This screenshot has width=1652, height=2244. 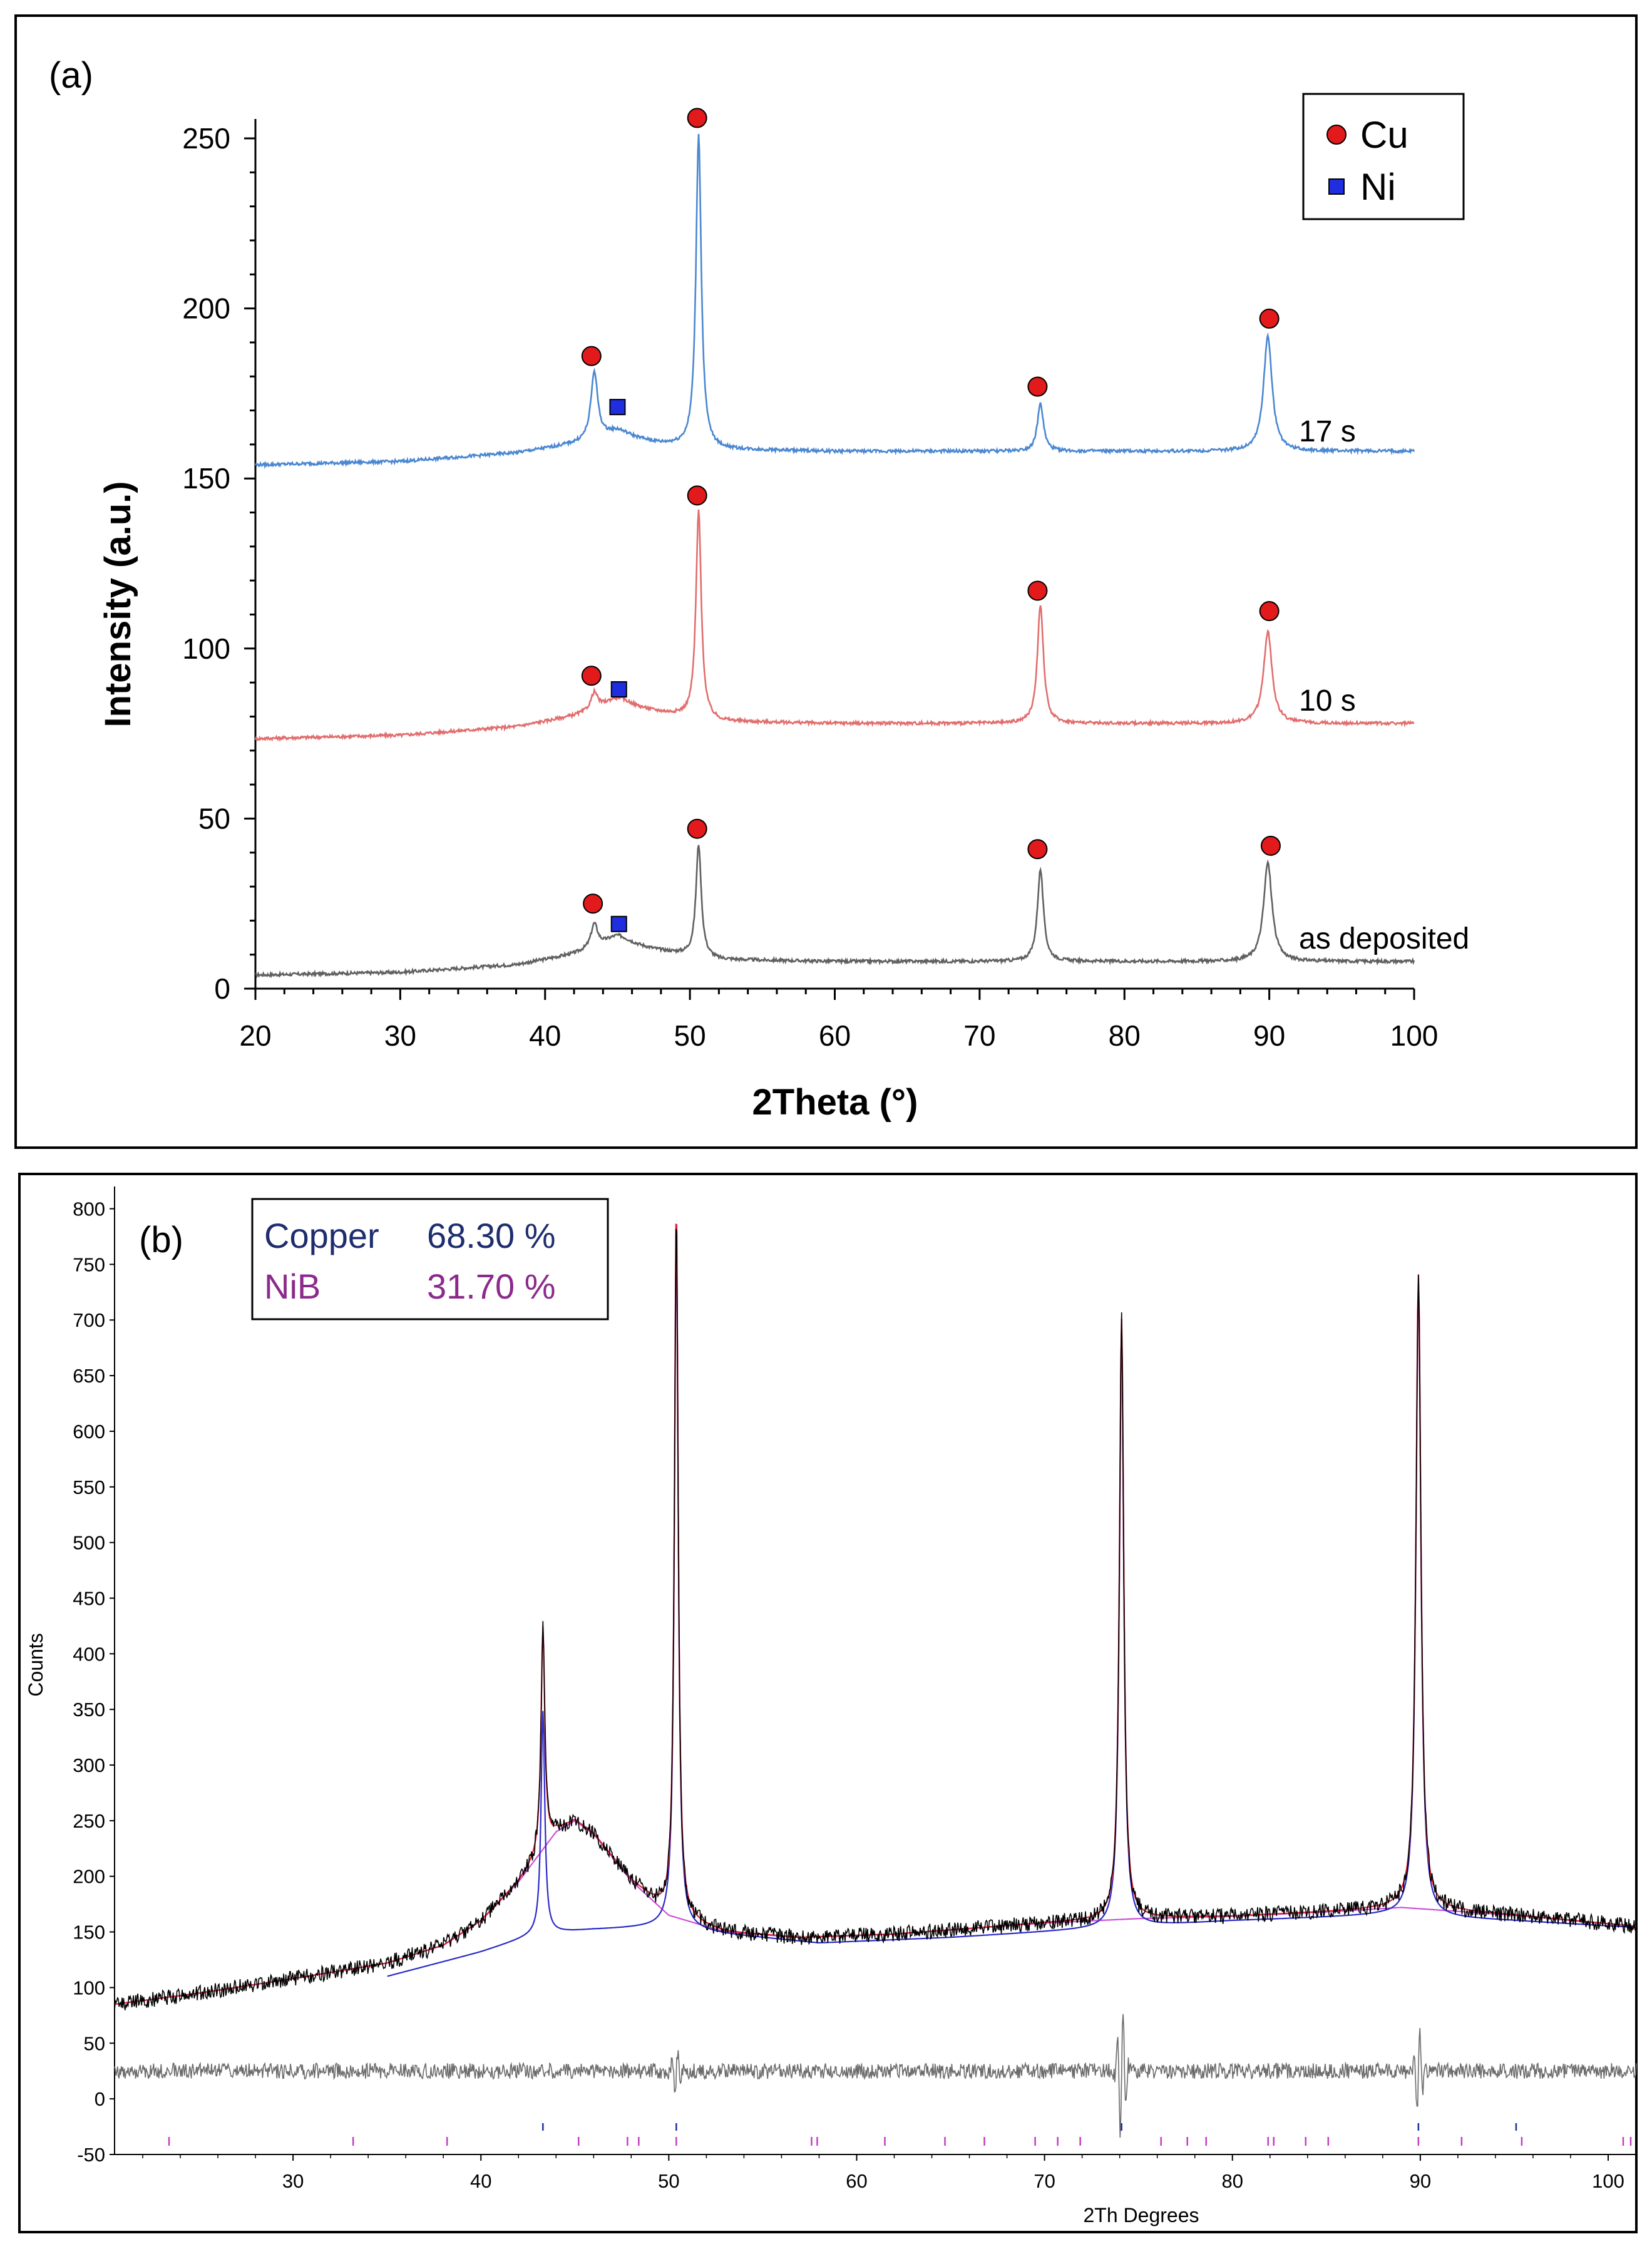 What do you see at coordinates (690, 1035) in the screenshot?
I see `panel-a-x-tick-label: 50` at bounding box center [690, 1035].